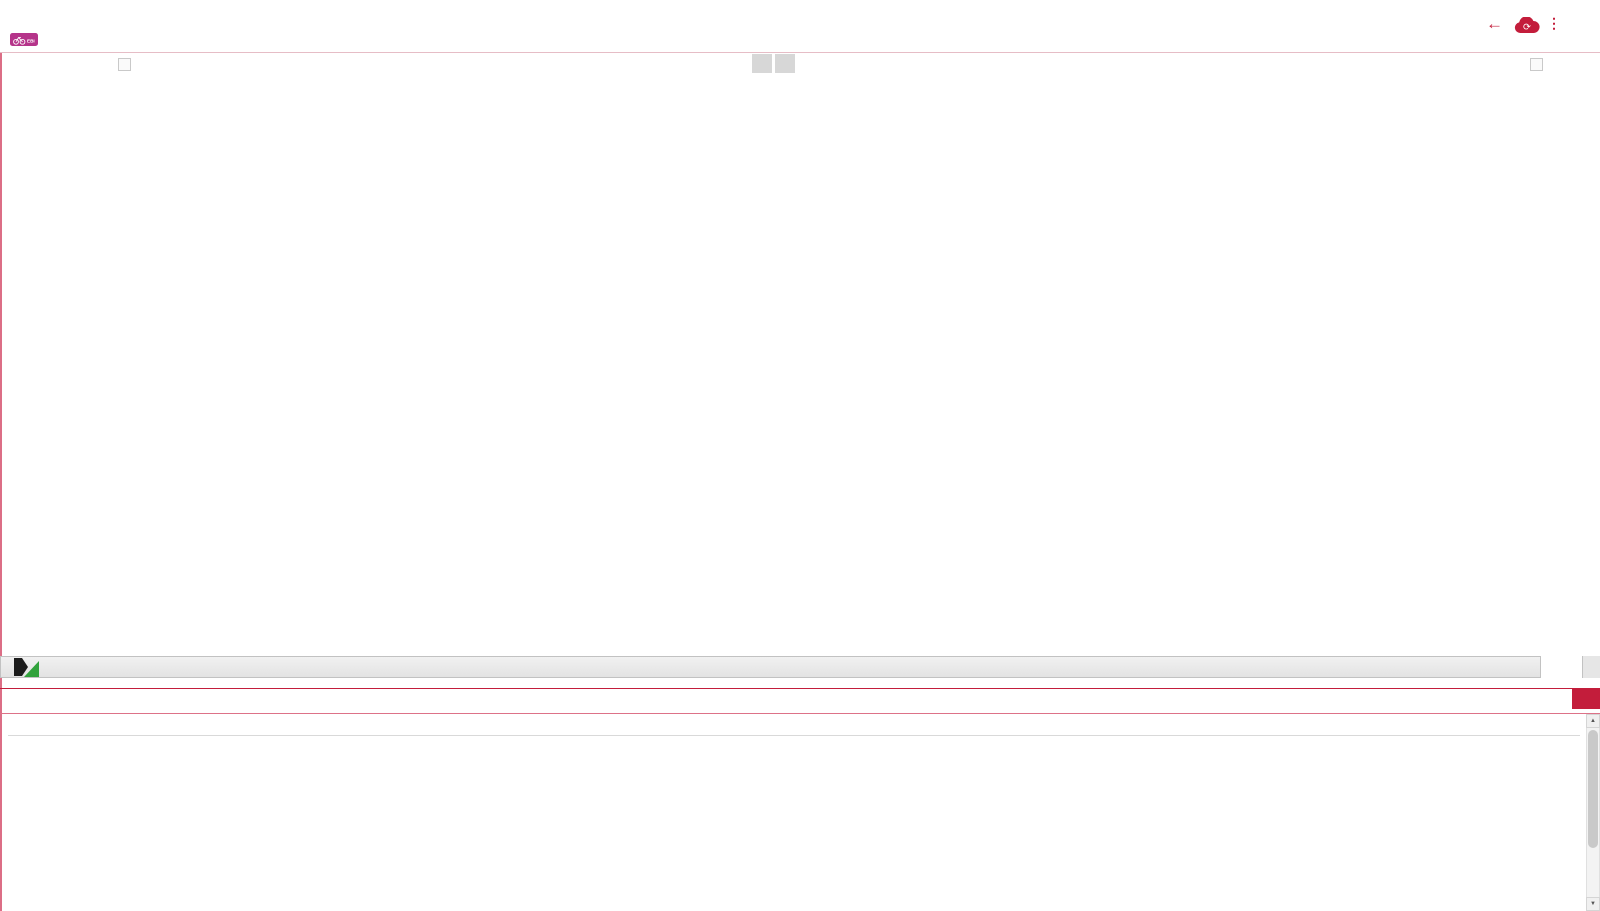  What do you see at coordinates (1580, 6) in the screenshot?
I see `close-button` at bounding box center [1580, 6].